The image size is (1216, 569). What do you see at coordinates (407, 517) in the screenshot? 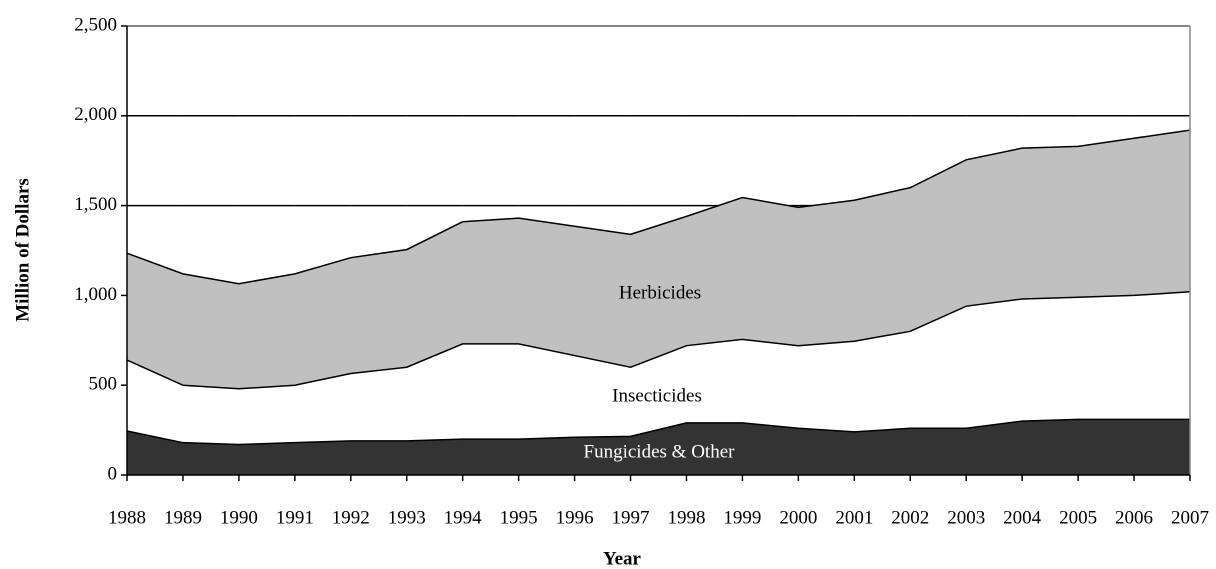
I see `x-tick-label: 1993` at bounding box center [407, 517].